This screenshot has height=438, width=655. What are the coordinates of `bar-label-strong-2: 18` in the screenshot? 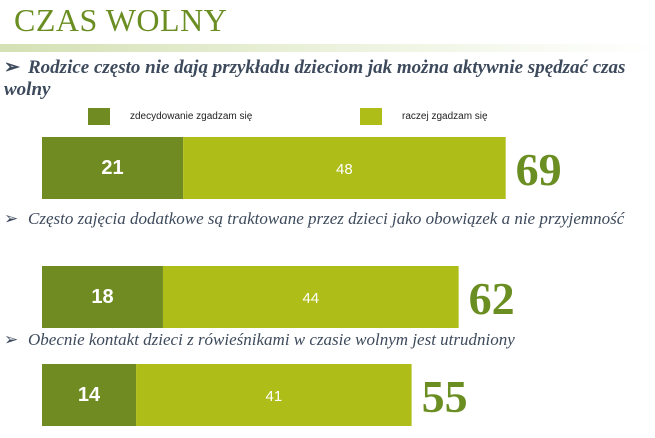 It's located at (102, 297).